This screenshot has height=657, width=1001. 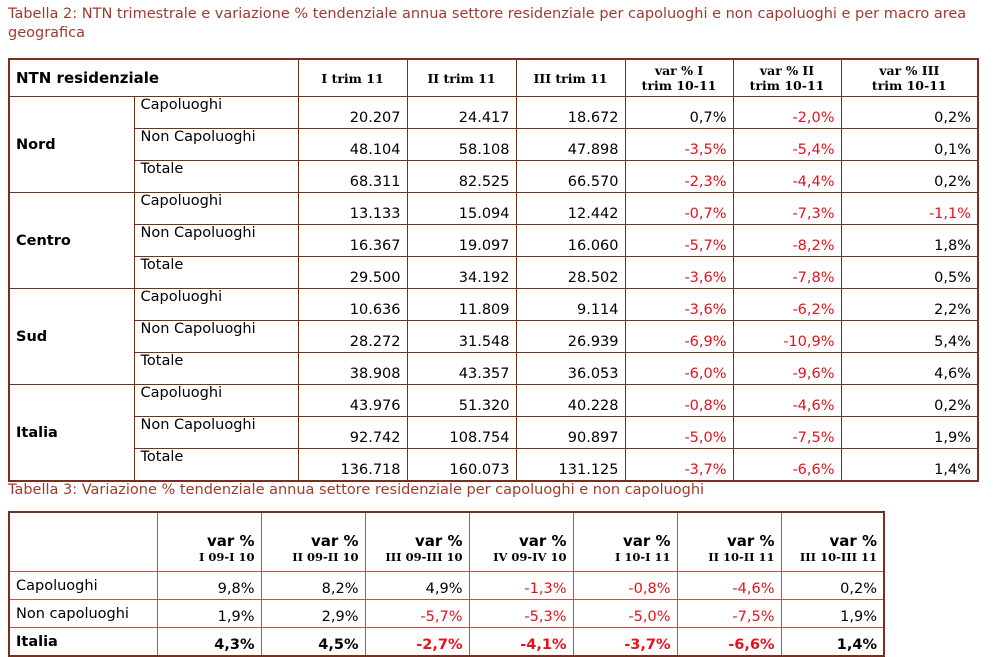 I want to click on value-cell: 48.104, so click(x=352, y=144).